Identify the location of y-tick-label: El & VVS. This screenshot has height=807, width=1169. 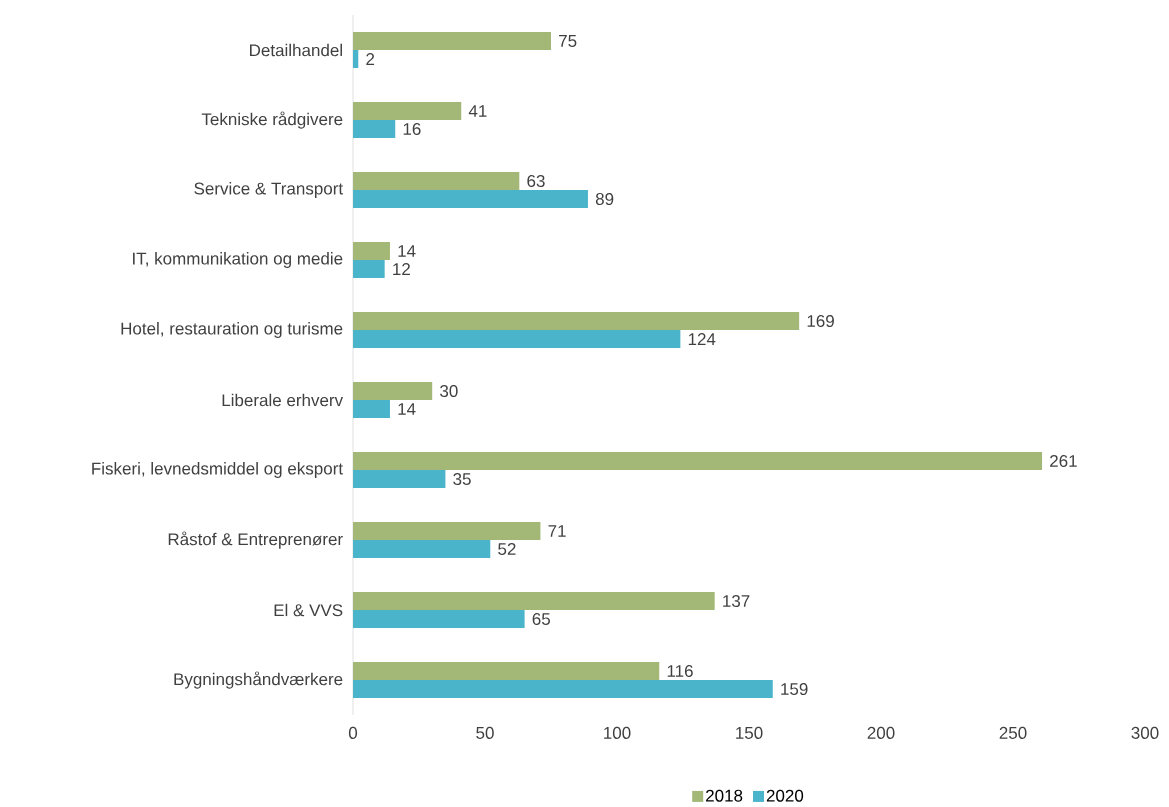
(308, 610).